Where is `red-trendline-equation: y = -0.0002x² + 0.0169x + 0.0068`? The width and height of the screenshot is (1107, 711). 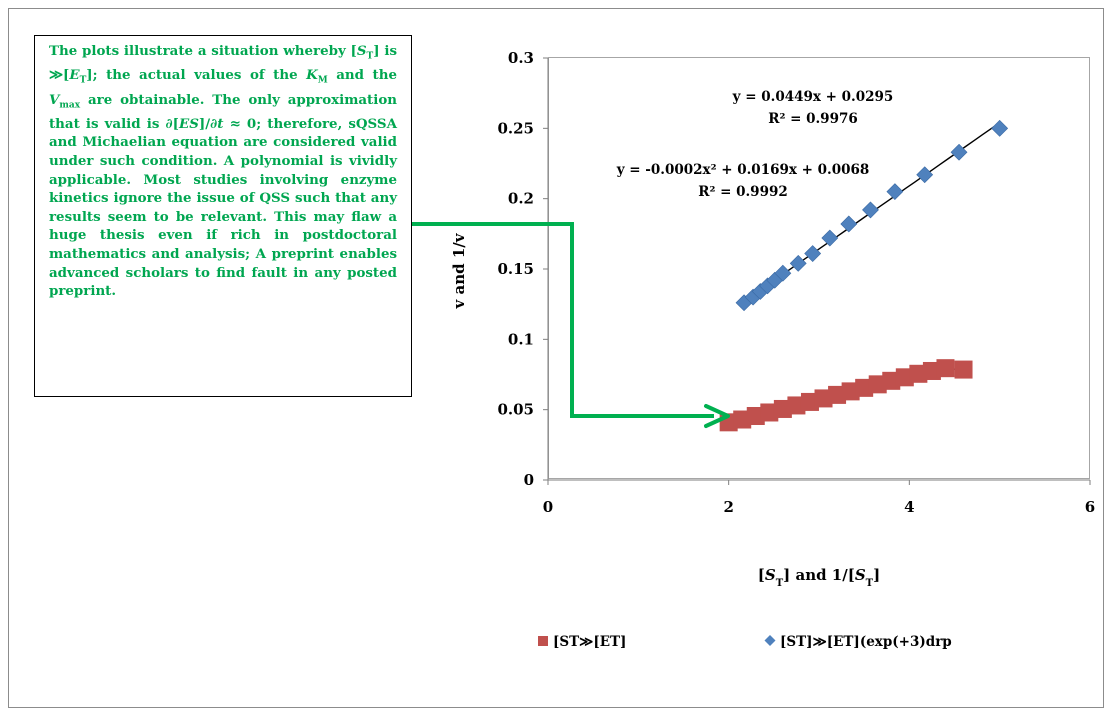
red-trendline-equation: y = -0.0002x² + 0.0169x + 0.0068 is located at coordinates (743, 170).